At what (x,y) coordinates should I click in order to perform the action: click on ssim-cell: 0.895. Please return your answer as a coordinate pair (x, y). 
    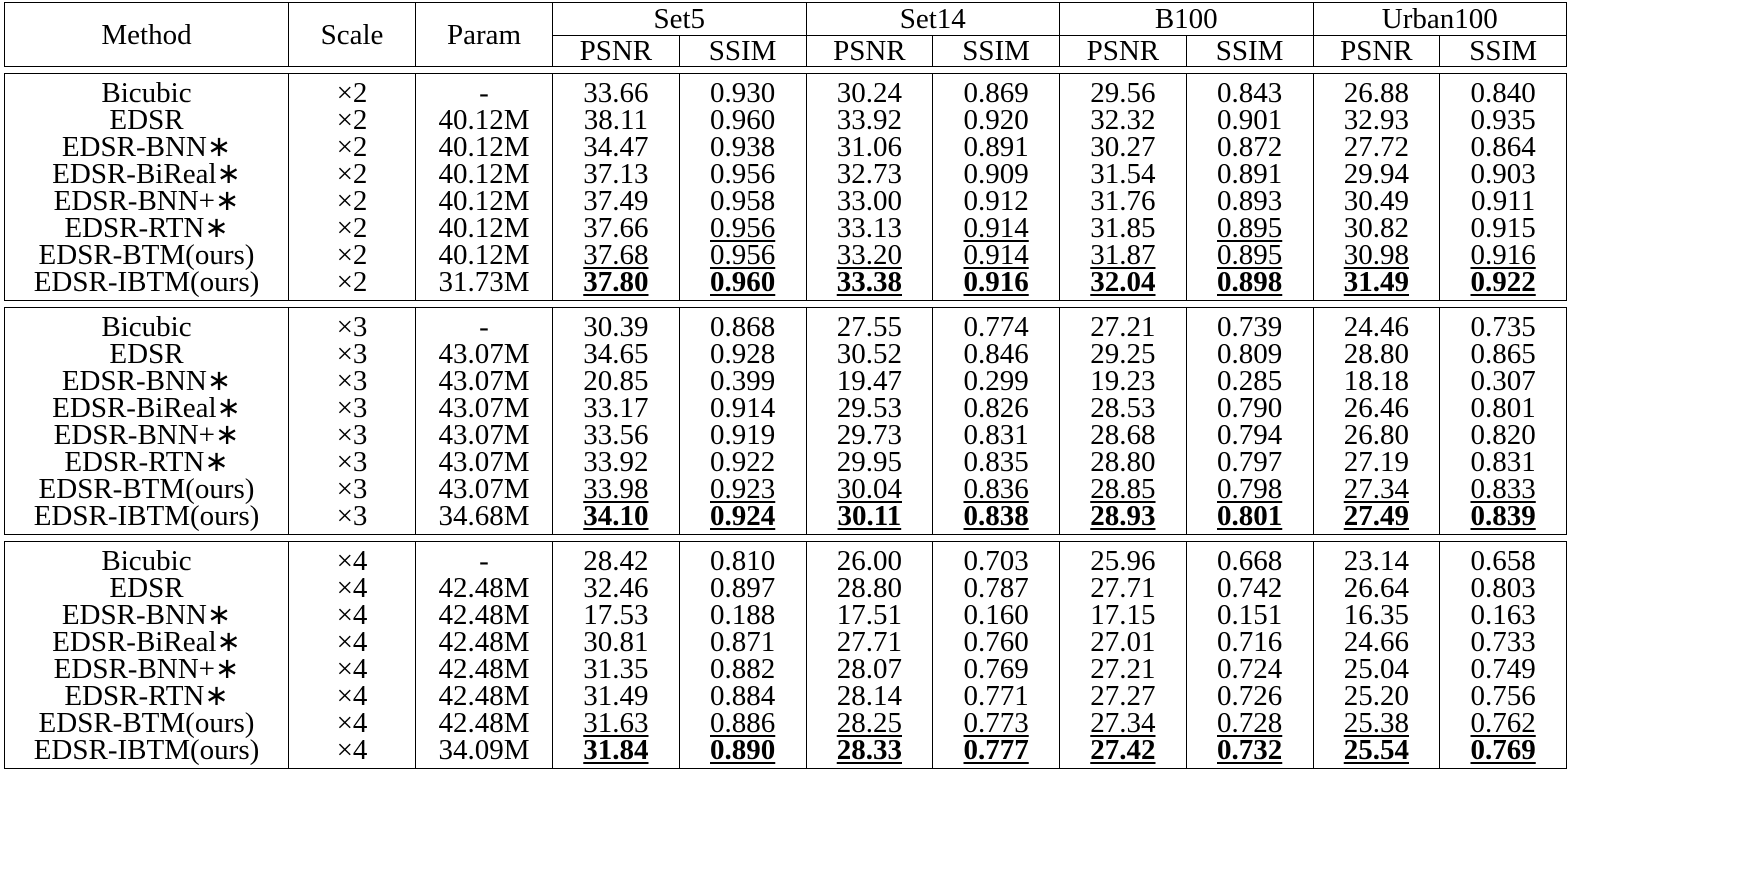
    Looking at the image, I should click on (1249, 228).